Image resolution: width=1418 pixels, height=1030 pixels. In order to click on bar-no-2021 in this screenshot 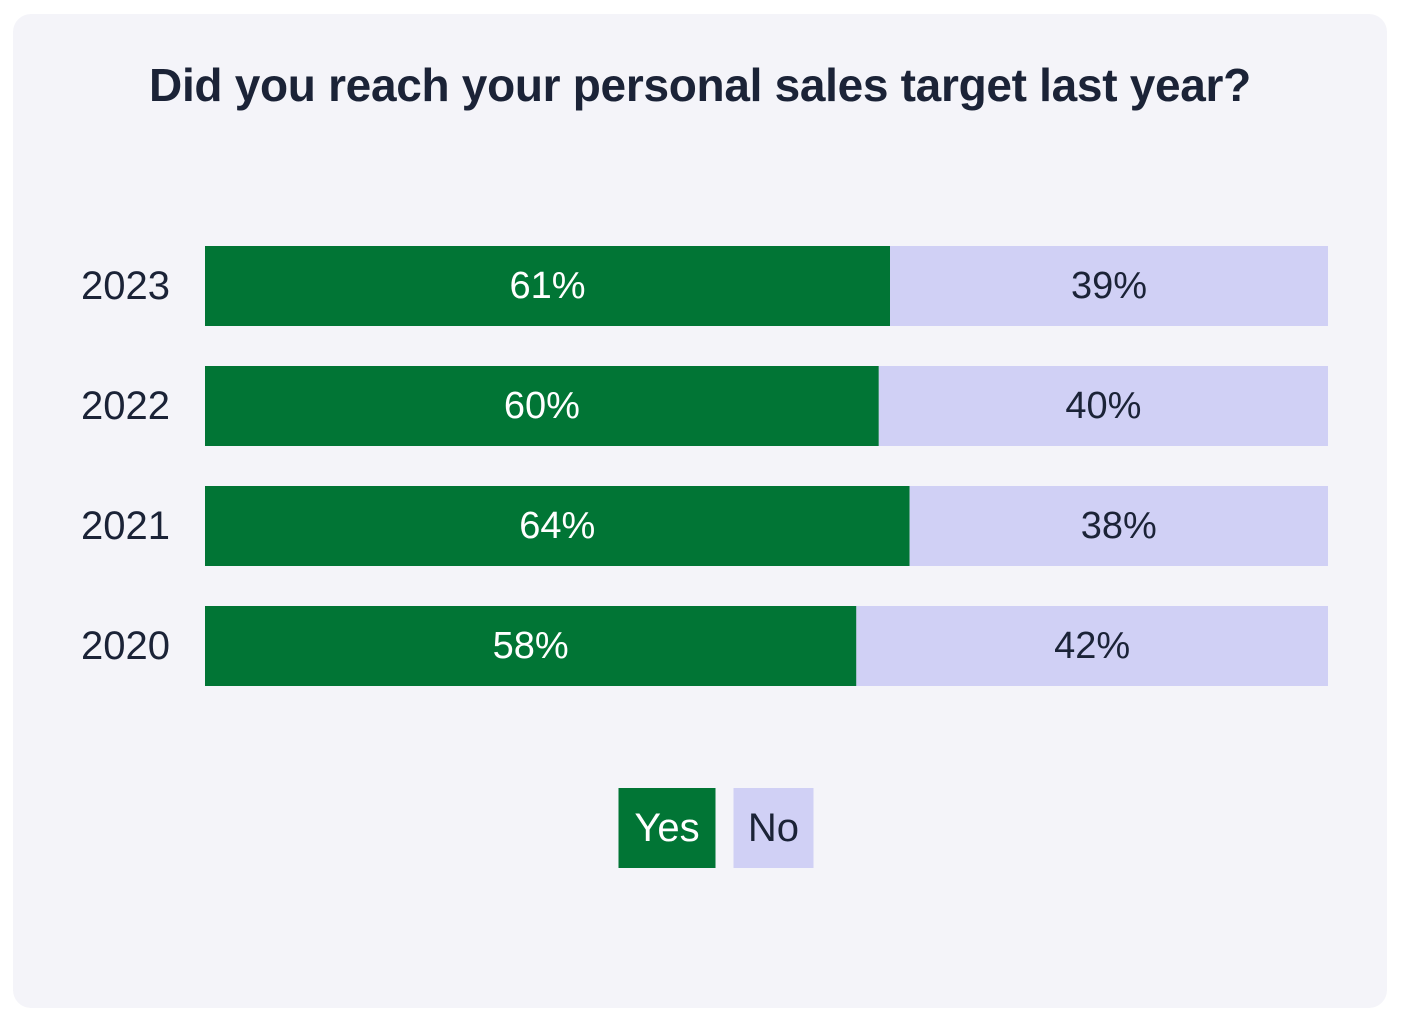, I will do `click(1118, 526)`.